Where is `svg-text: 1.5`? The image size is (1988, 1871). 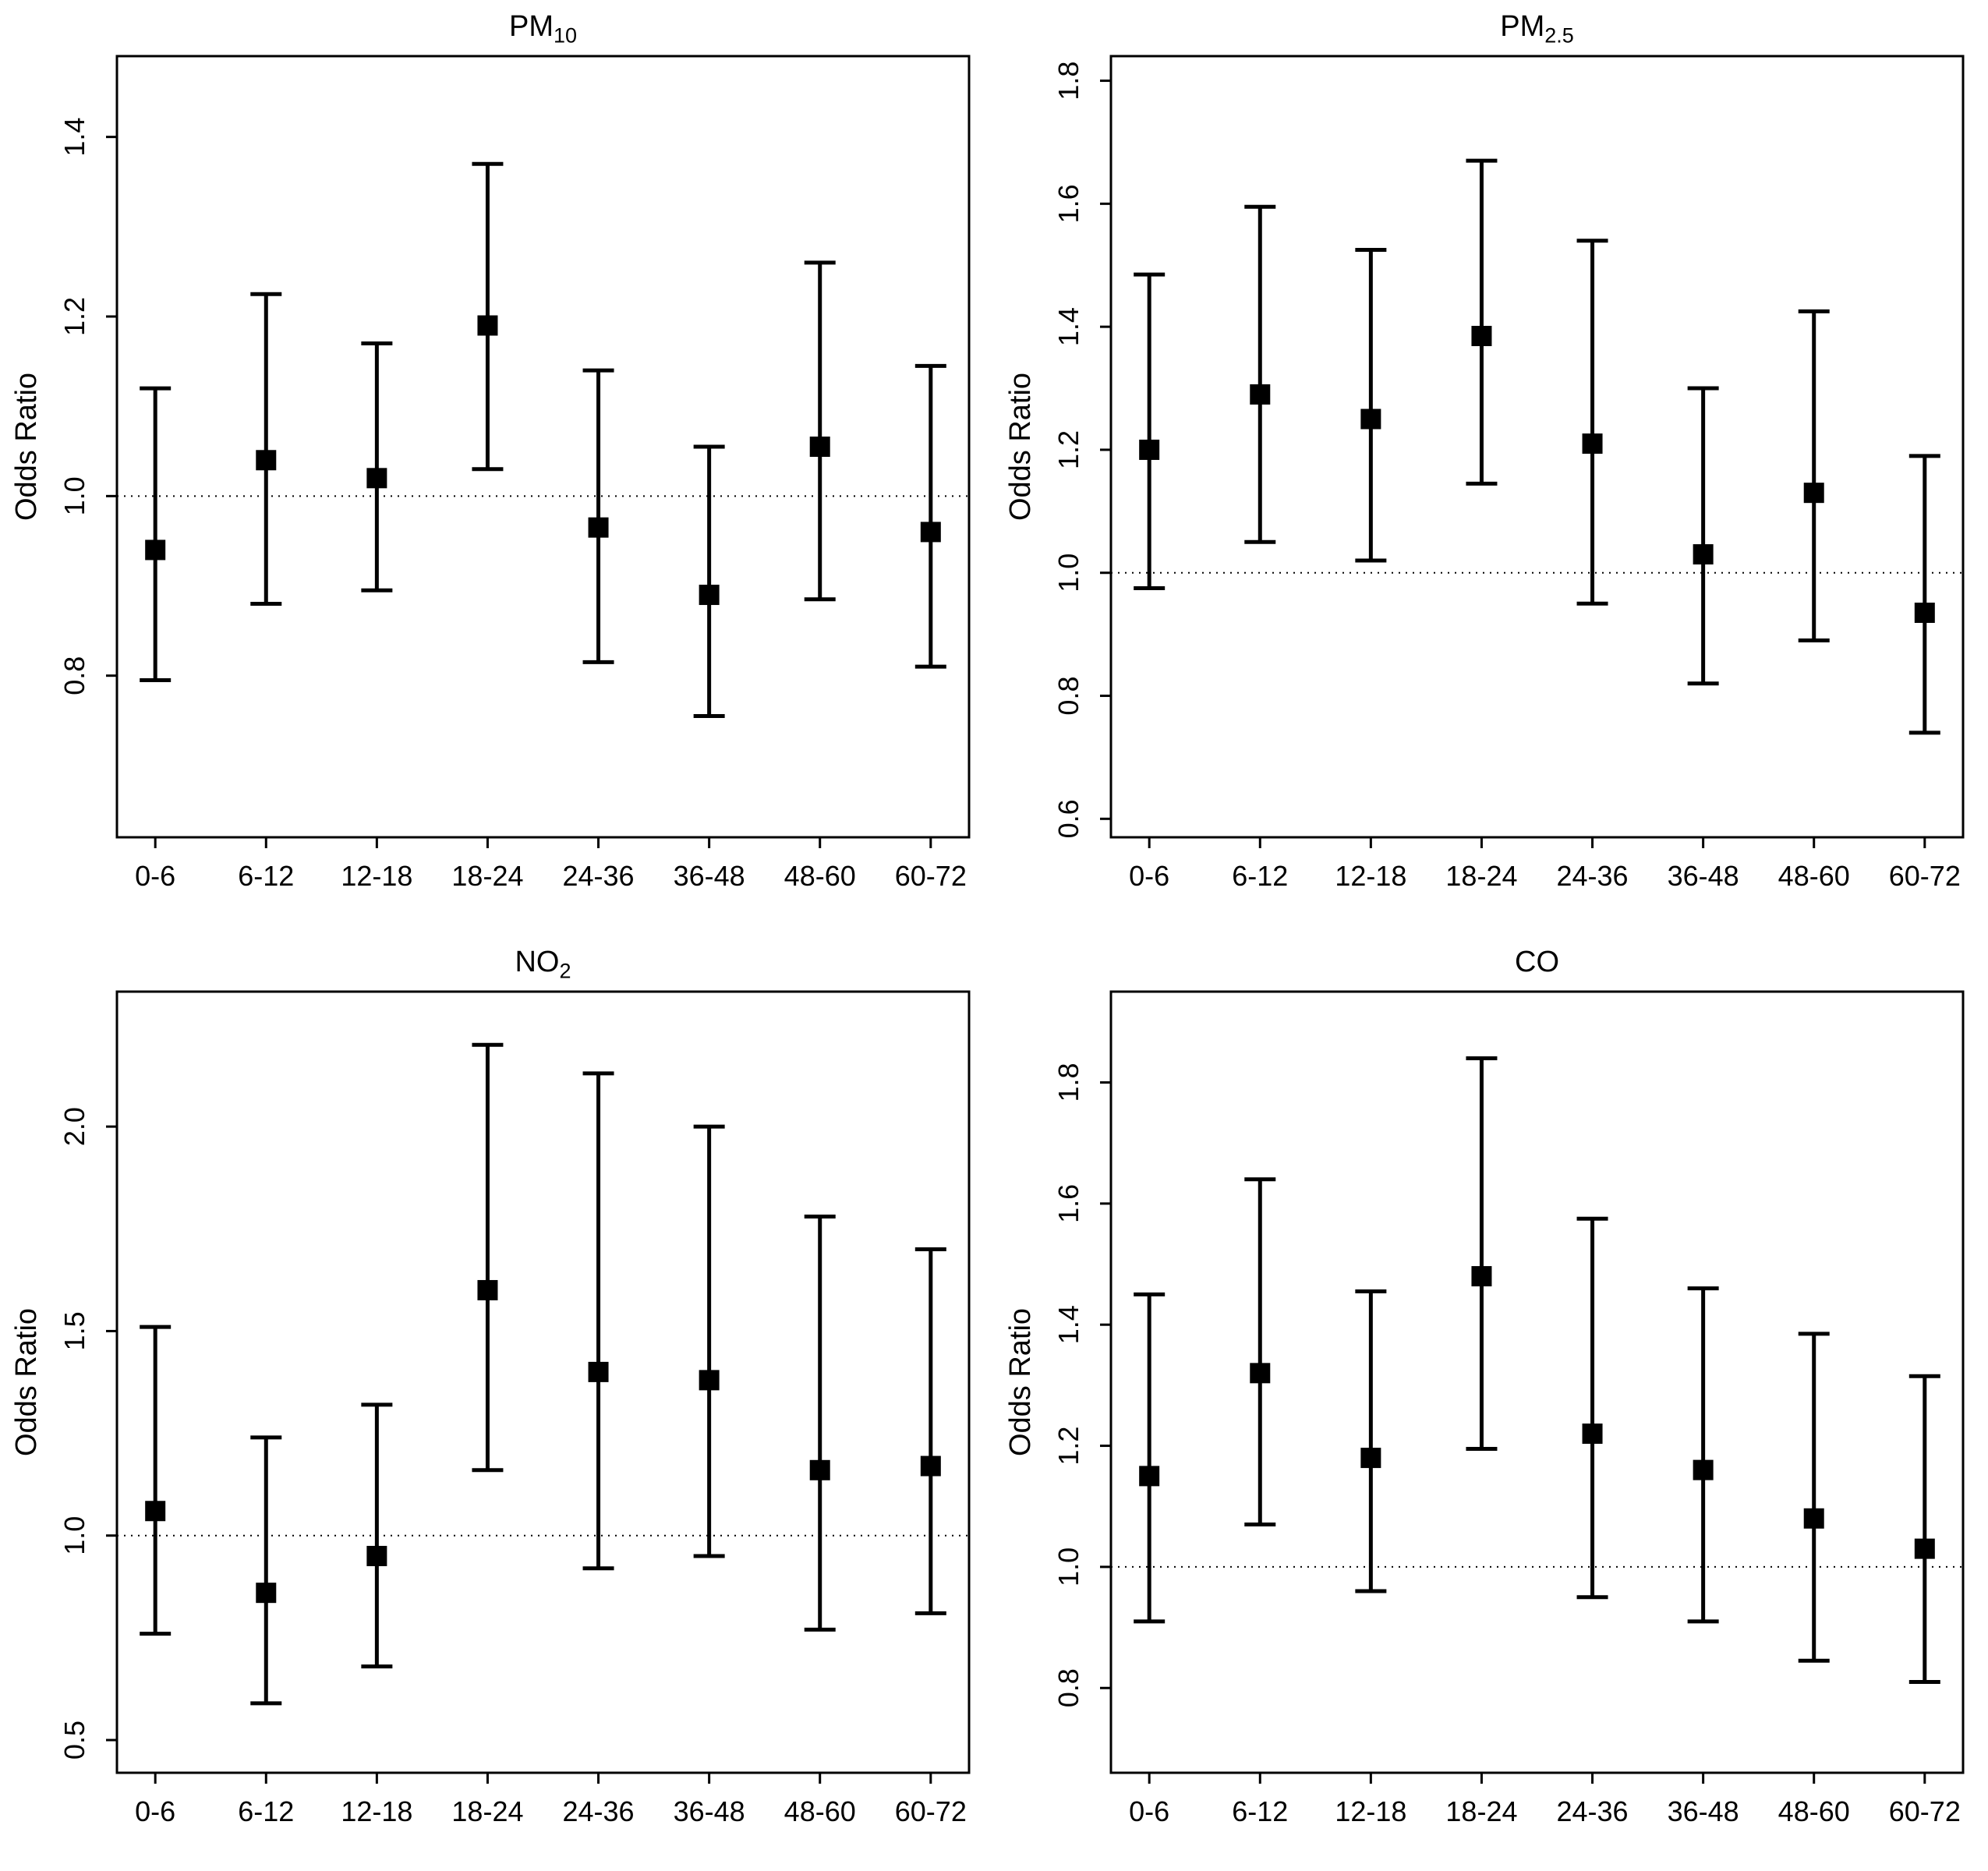 svg-text: 1.5 is located at coordinates (74, 1330).